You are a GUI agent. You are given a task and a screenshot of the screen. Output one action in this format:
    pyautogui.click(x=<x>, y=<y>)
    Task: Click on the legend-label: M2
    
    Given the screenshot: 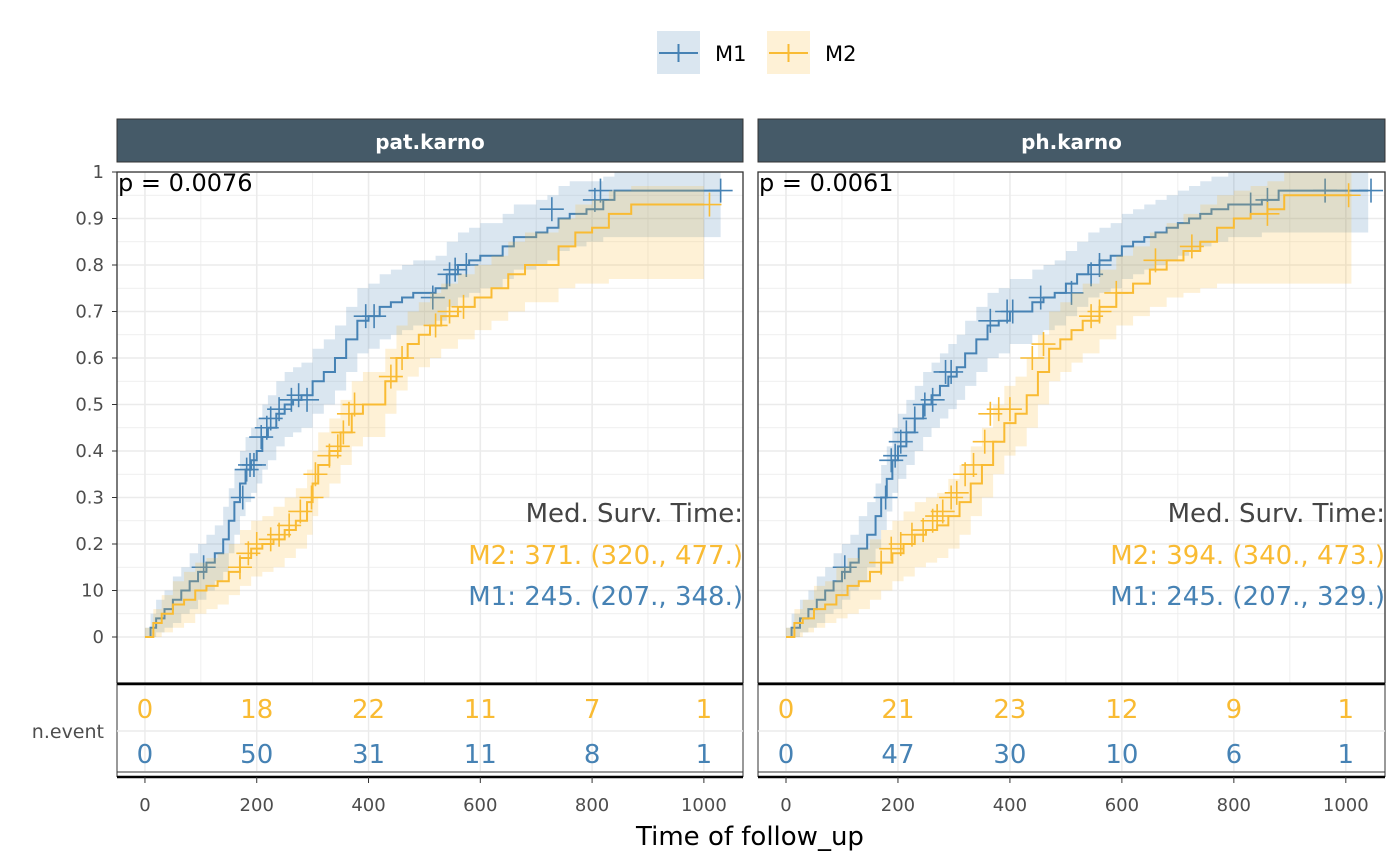 What is the action you would take?
    pyautogui.click(x=840, y=54)
    